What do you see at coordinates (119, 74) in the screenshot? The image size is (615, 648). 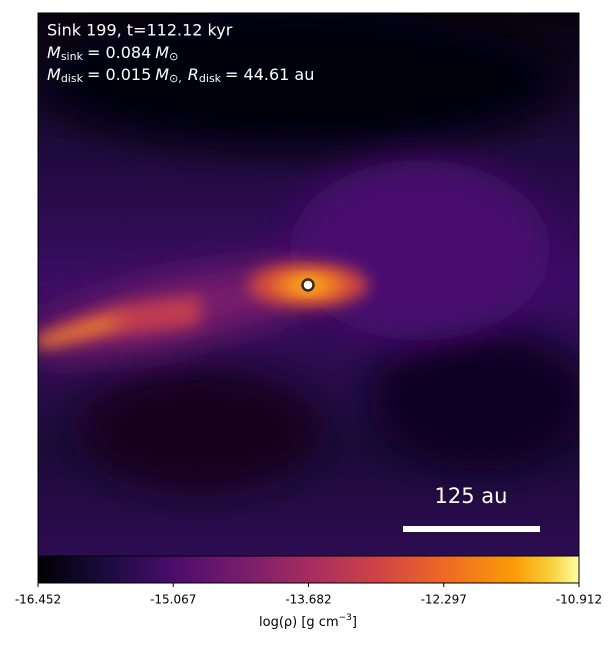 I see `text: = 0.015` at bounding box center [119, 74].